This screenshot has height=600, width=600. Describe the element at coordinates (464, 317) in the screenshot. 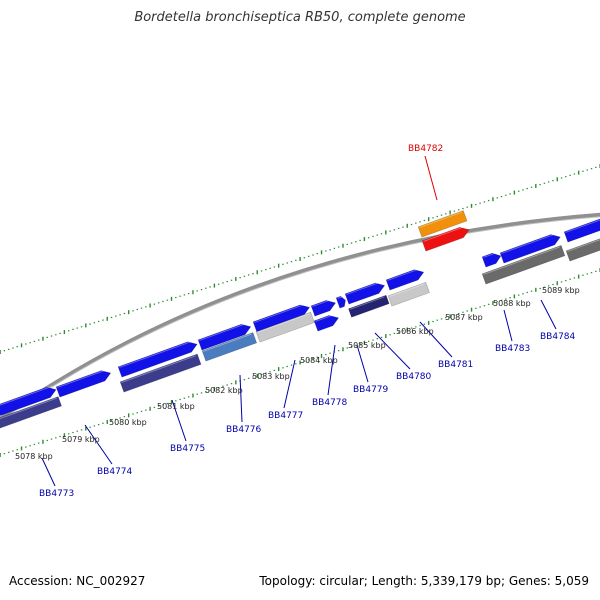

I see `kbp-label: 5087 kbp` at that location.